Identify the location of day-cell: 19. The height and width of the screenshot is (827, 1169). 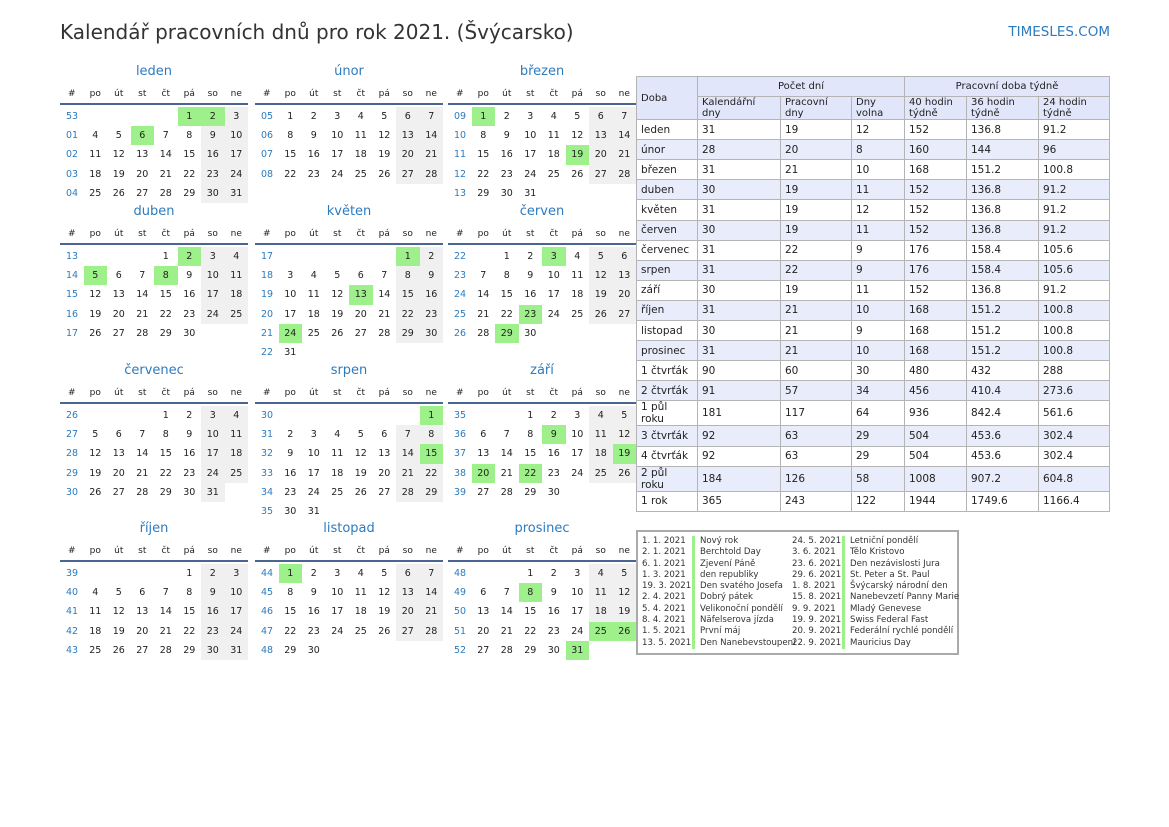
(624, 454).